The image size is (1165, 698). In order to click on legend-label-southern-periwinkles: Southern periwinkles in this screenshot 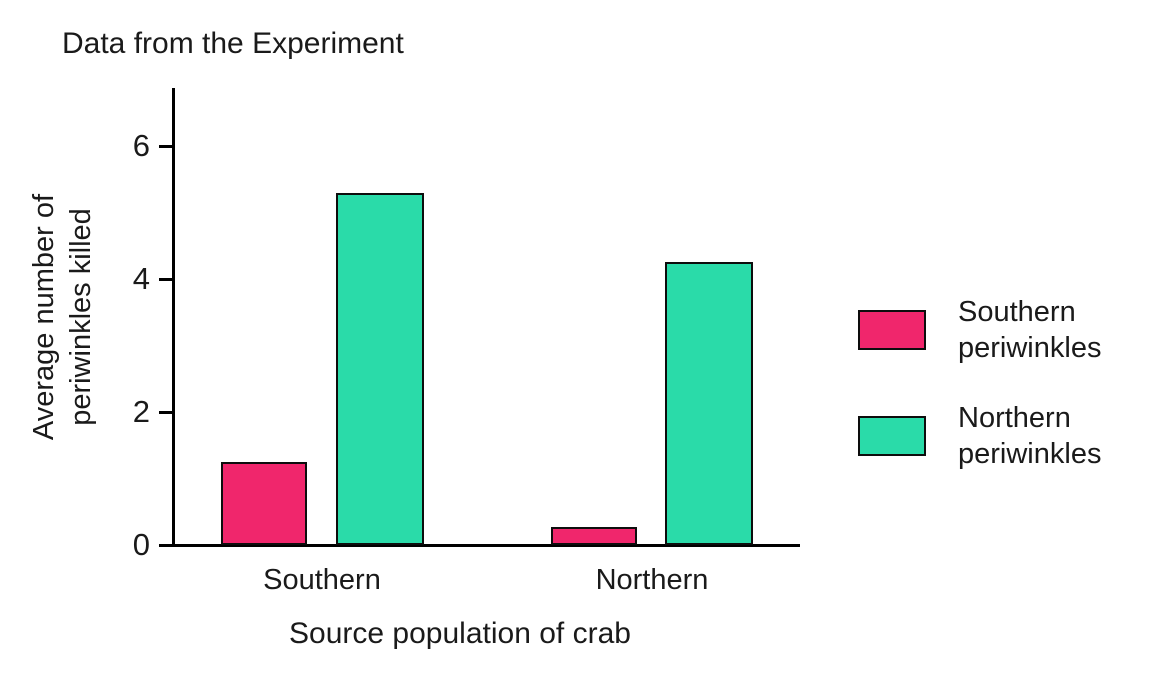, I will do `click(1030, 330)`.